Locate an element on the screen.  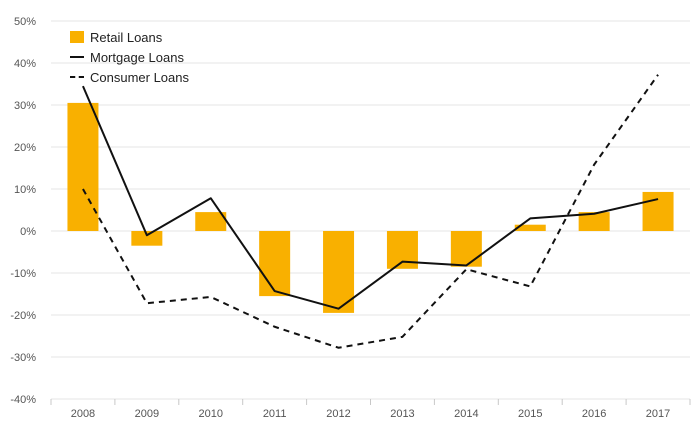
x-tick-label: 2017 is located at coordinates (658, 414).